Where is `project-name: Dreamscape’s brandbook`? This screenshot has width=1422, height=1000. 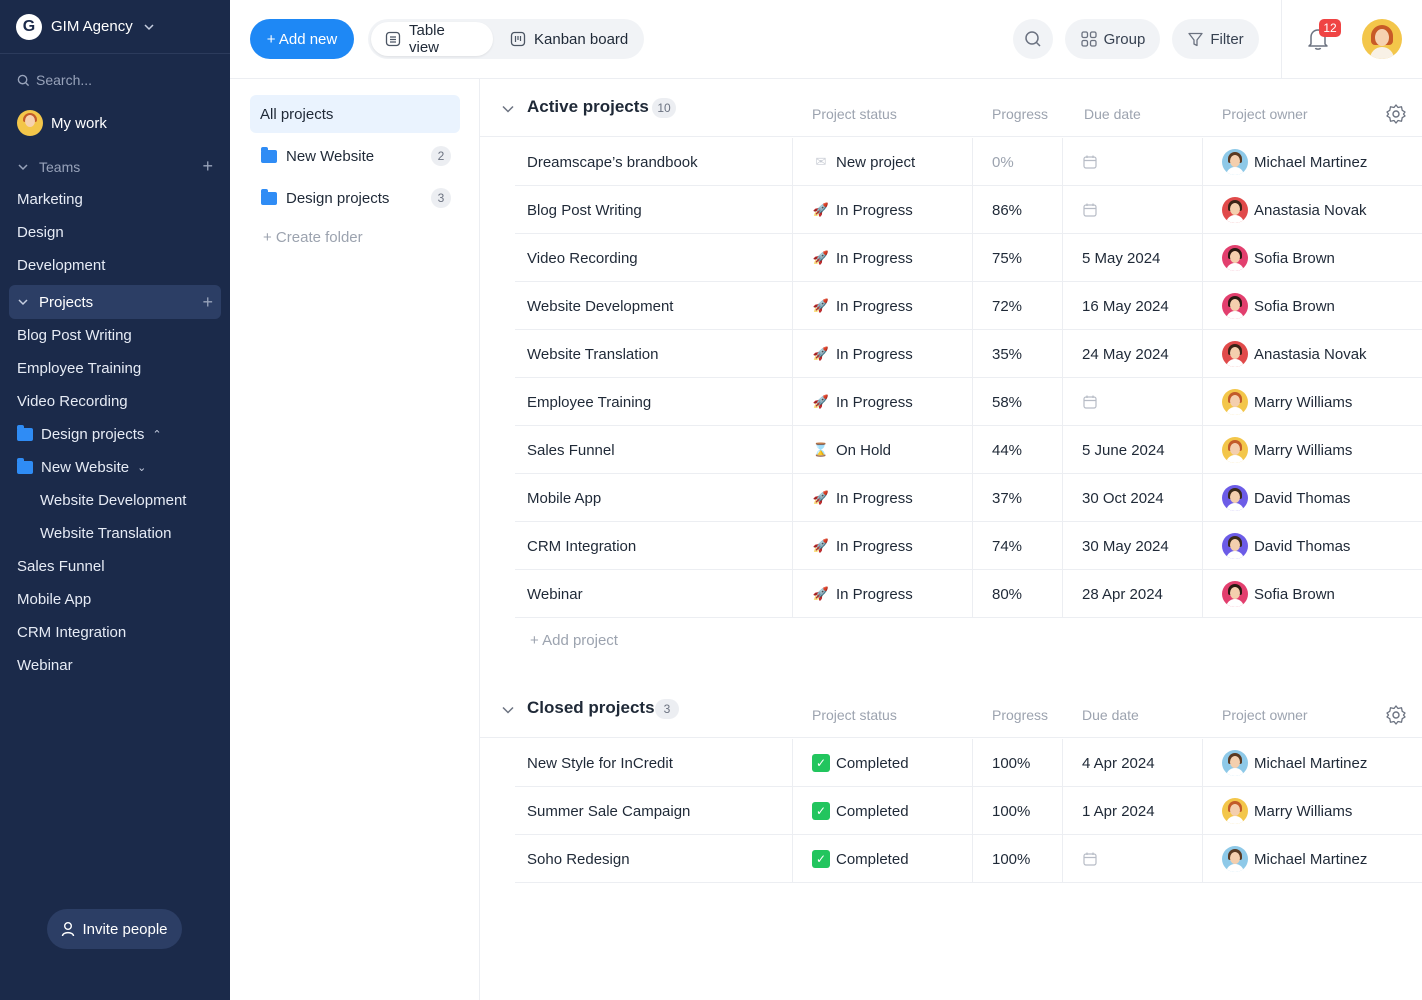
project-name: Dreamscape’s brandbook is located at coordinates (612, 162).